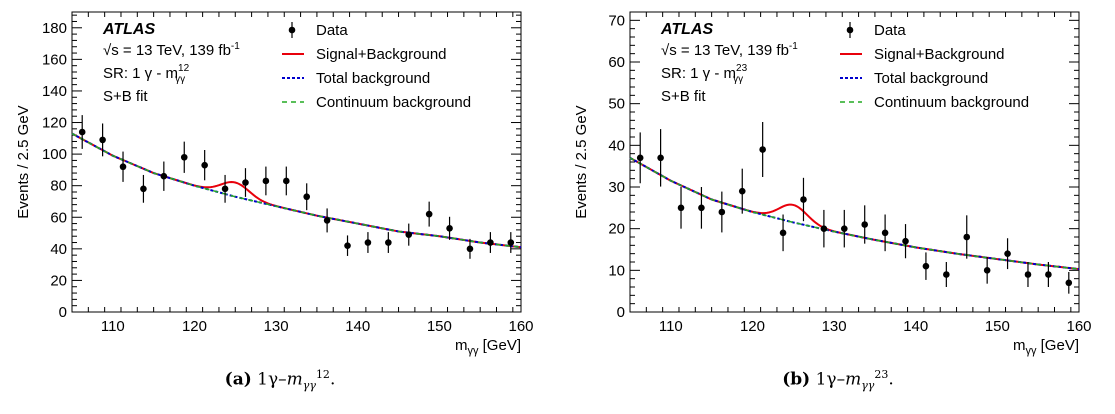  What do you see at coordinates (54, 28) in the screenshot?
I see `y-tick-label: 180` at bounding box center [54, 28].